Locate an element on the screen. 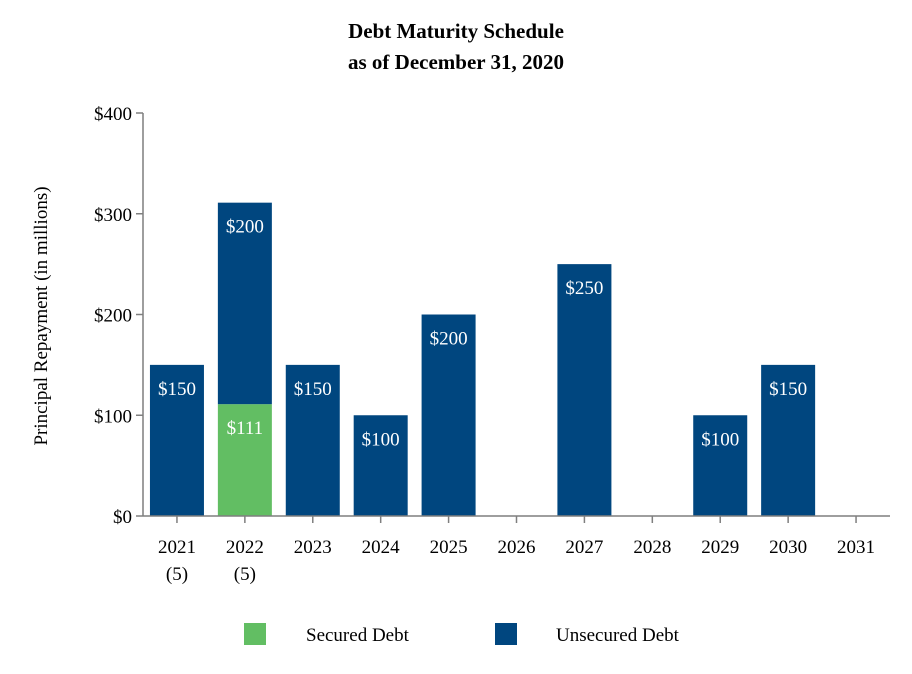 The width and height of the screenshot is (912, 674). y-tick-label: $200 is located at coordinates (113, 316).